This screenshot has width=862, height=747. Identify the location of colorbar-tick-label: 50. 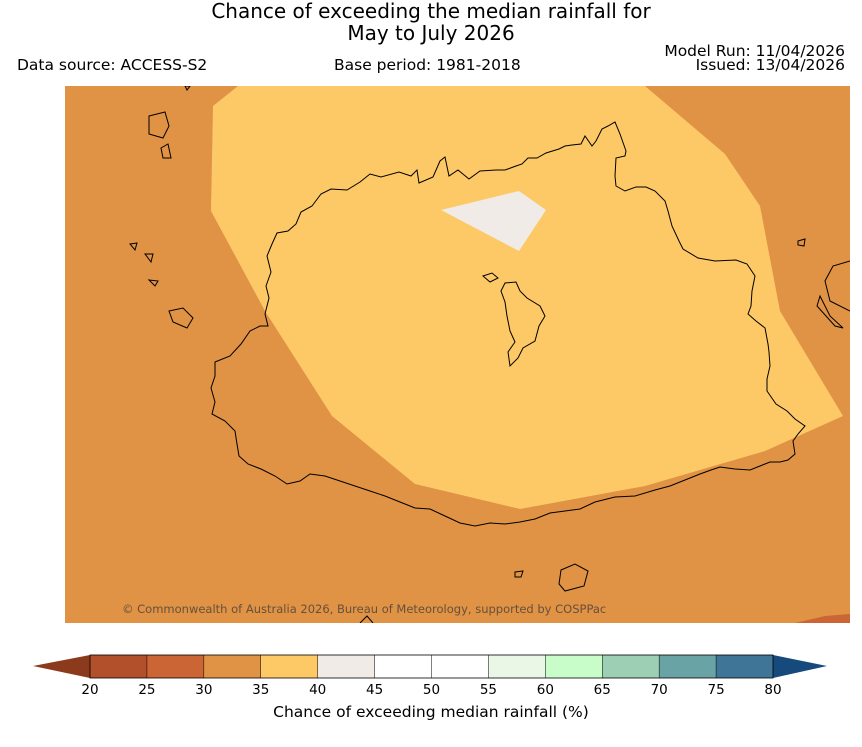
(431, 690).